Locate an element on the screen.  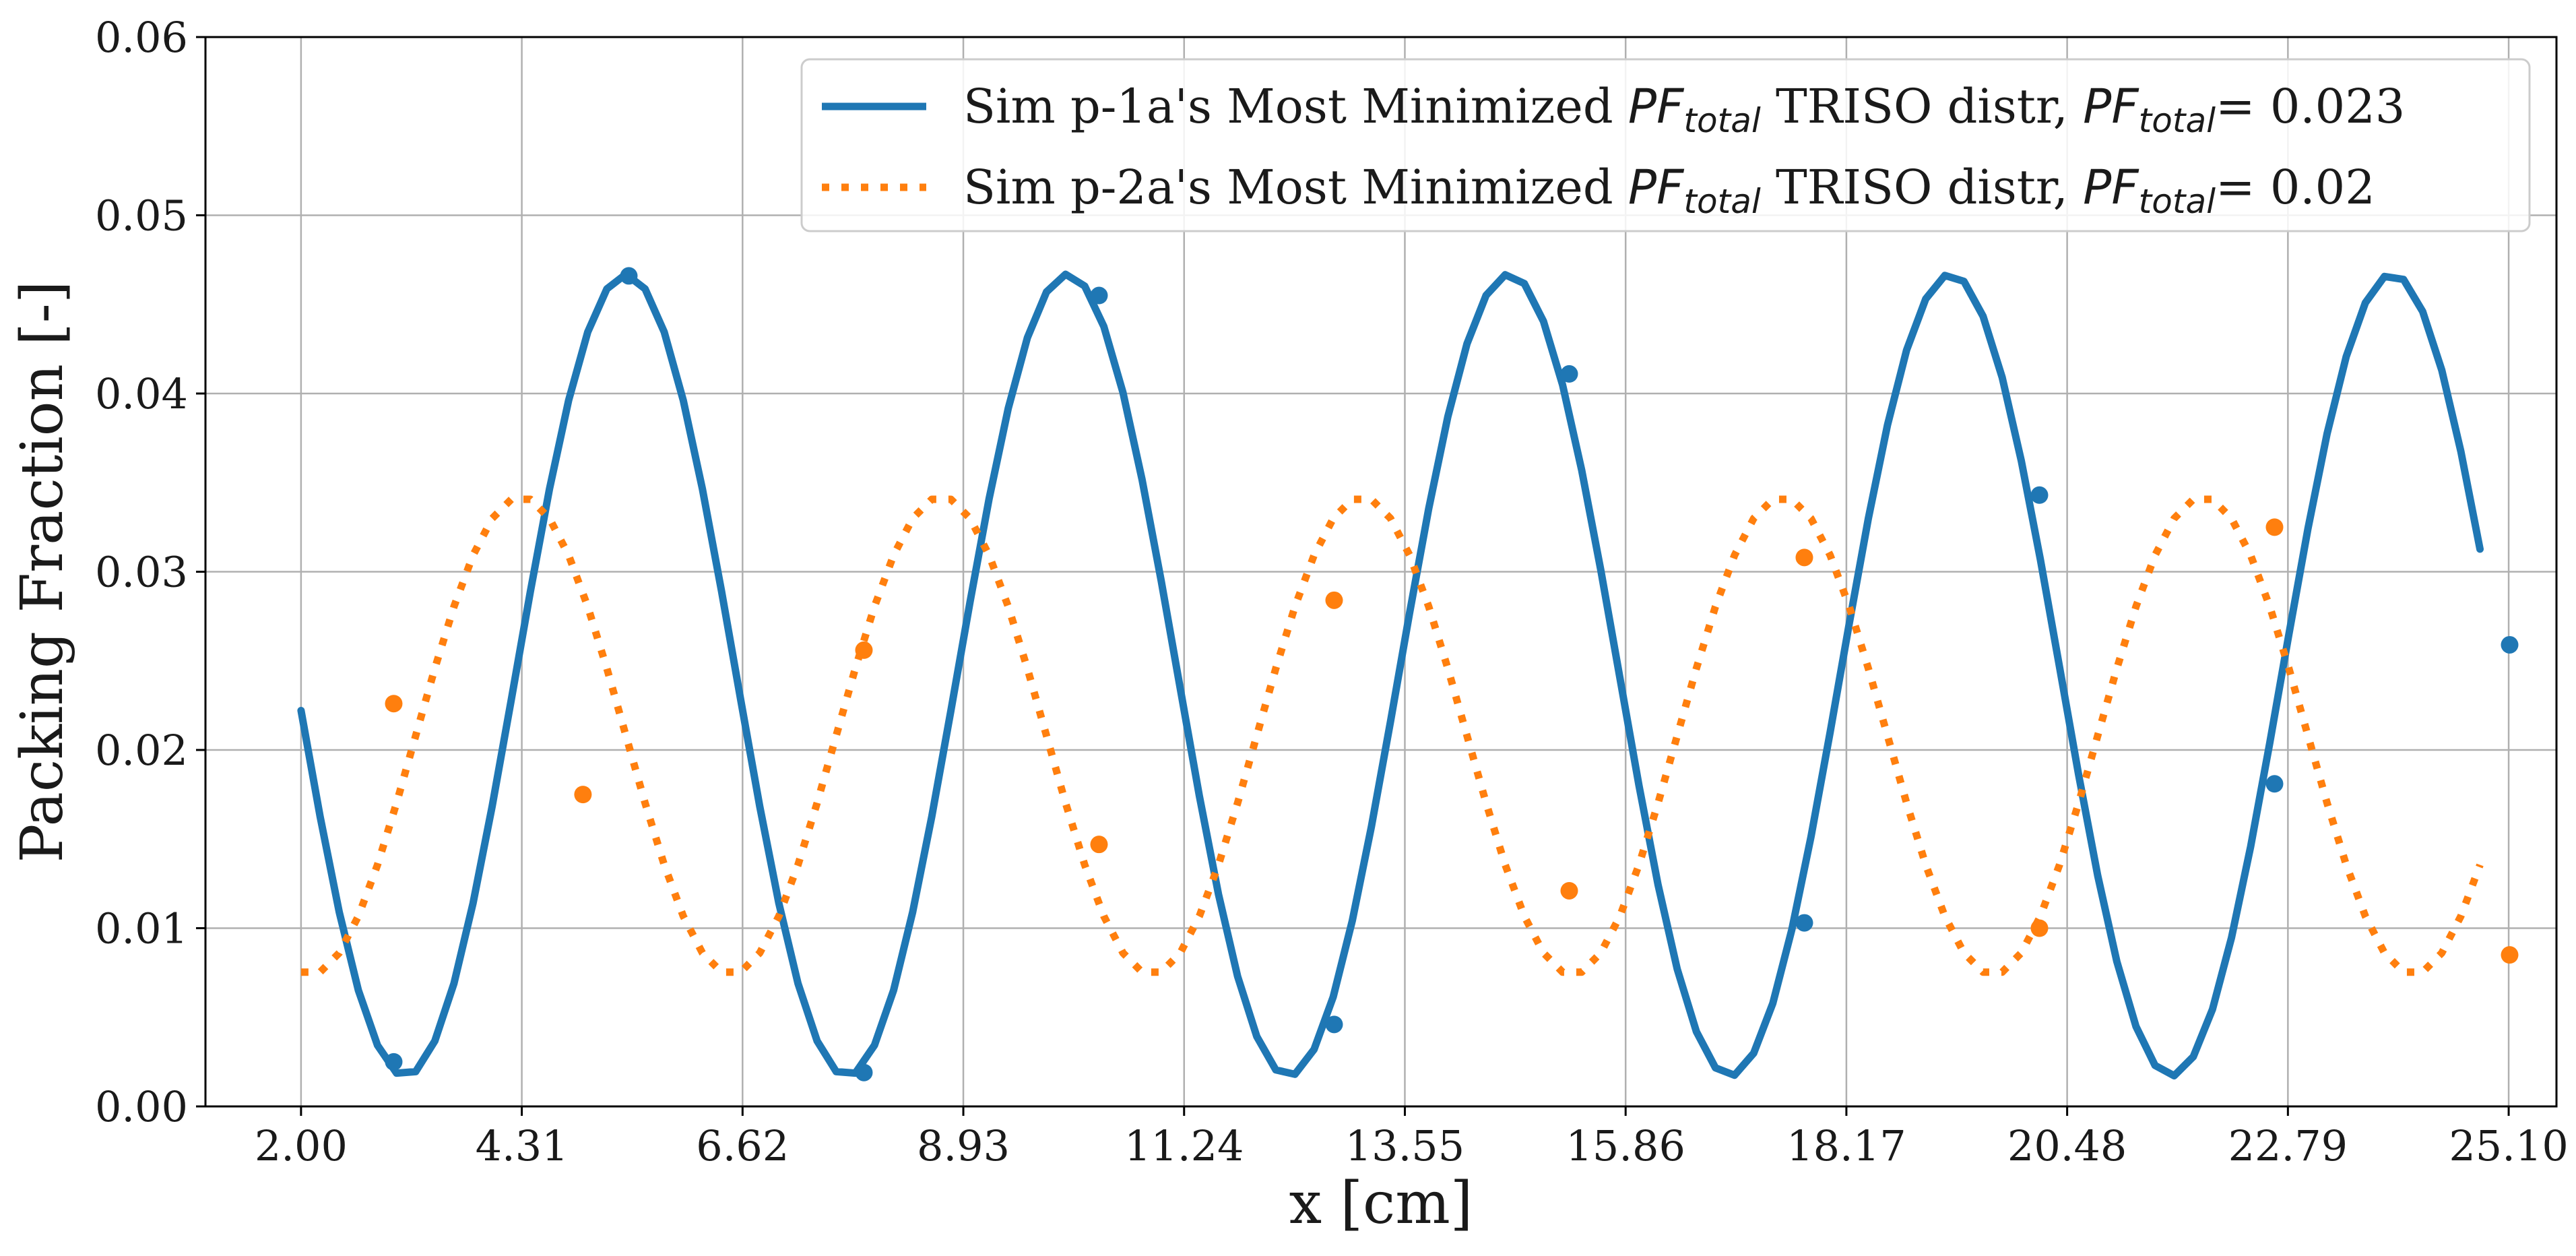
legend-box is located at coordinates (1665, 145).